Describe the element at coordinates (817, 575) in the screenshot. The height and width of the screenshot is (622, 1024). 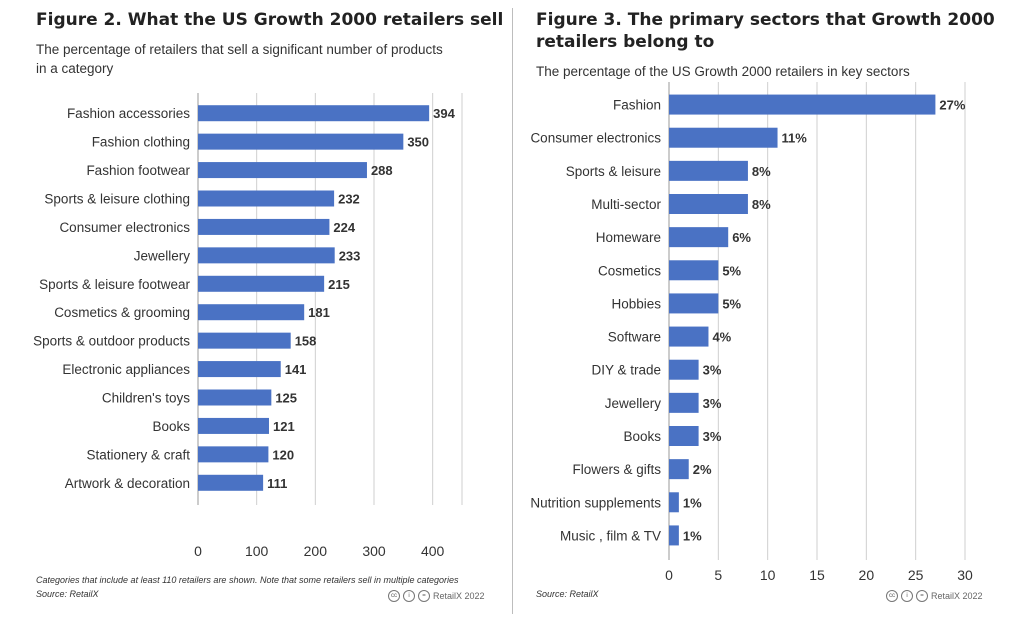
I see `tick-label: 15` at that location.